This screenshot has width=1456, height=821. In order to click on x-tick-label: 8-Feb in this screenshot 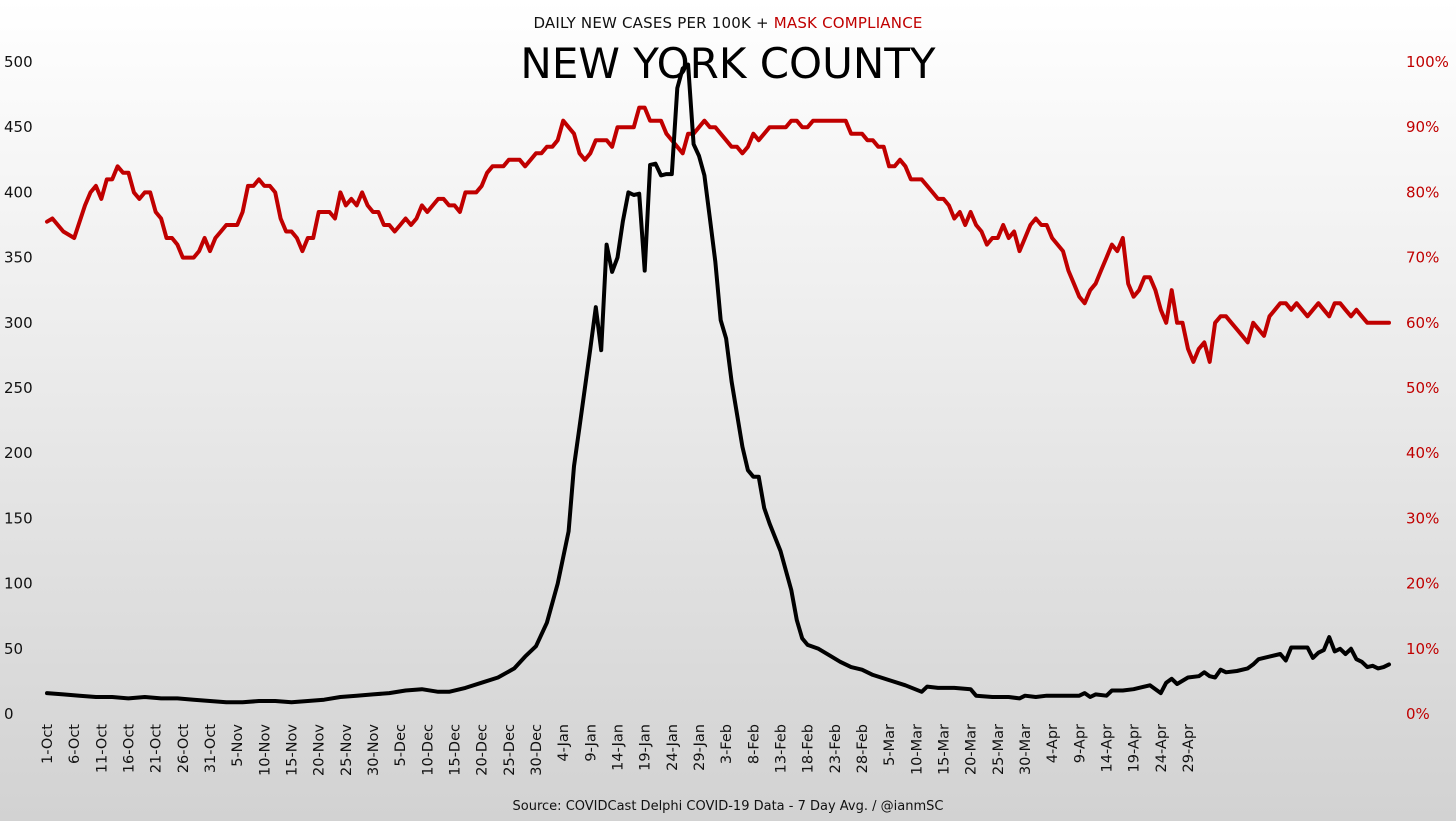, I will do `click(754, 744)`.